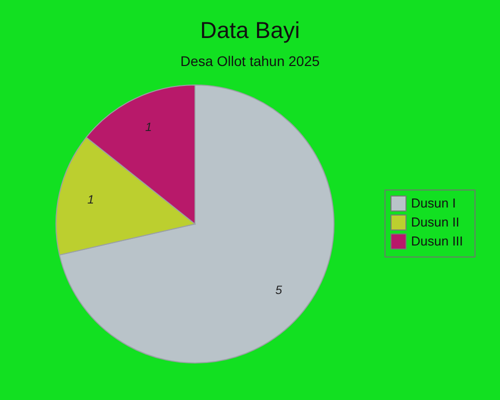 The height and width of the screenshot is (400, 500). I want to click on legend-label: Dusun II, so click(435, 222).